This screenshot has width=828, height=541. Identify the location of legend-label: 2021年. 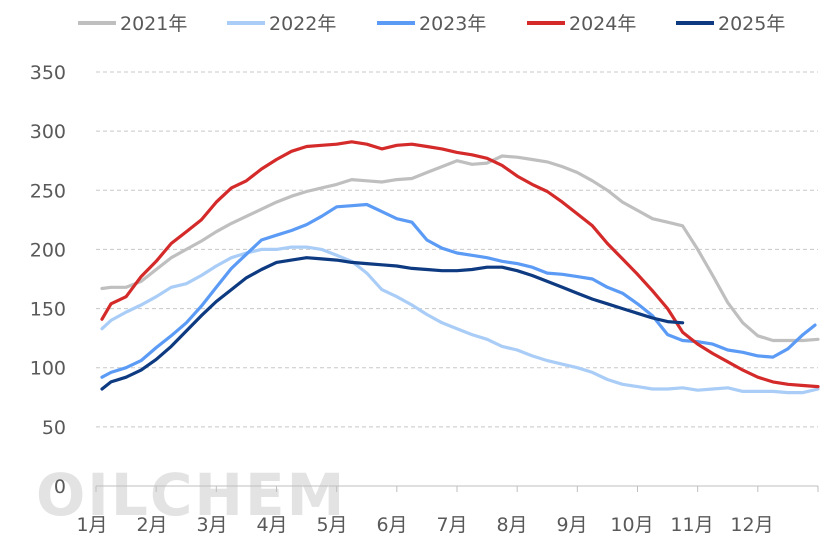
(153, 24).